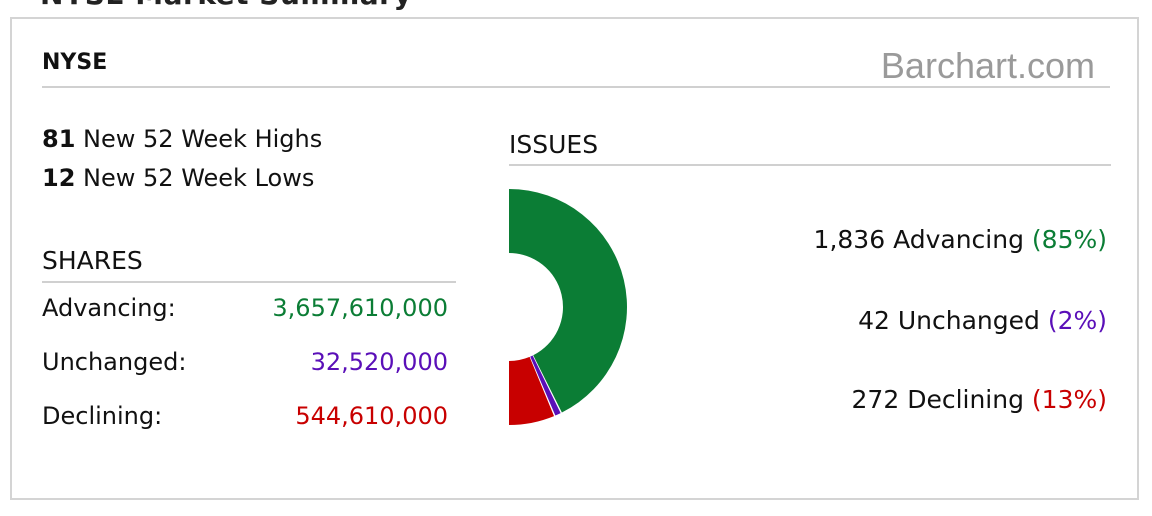 Image resolution: width=1152 pixels, height=516 pixels. Describe the element at coordinates (199, 178) in the screenshot. I see `new-lows-label: New 52 Week Lows` at that location.